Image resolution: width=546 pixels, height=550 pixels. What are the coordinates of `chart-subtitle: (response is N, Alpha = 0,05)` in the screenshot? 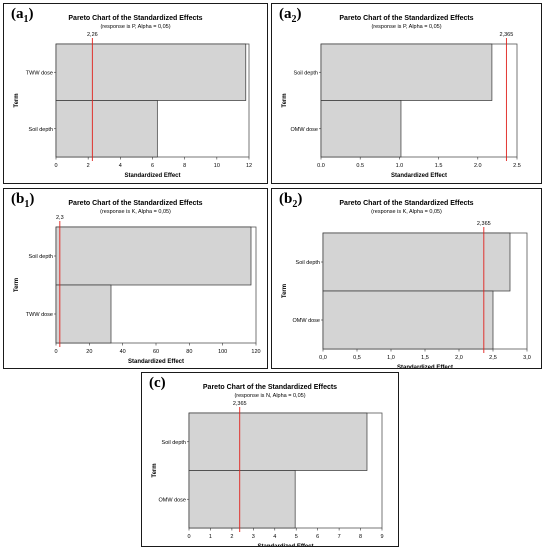 It's located at (270, 396).